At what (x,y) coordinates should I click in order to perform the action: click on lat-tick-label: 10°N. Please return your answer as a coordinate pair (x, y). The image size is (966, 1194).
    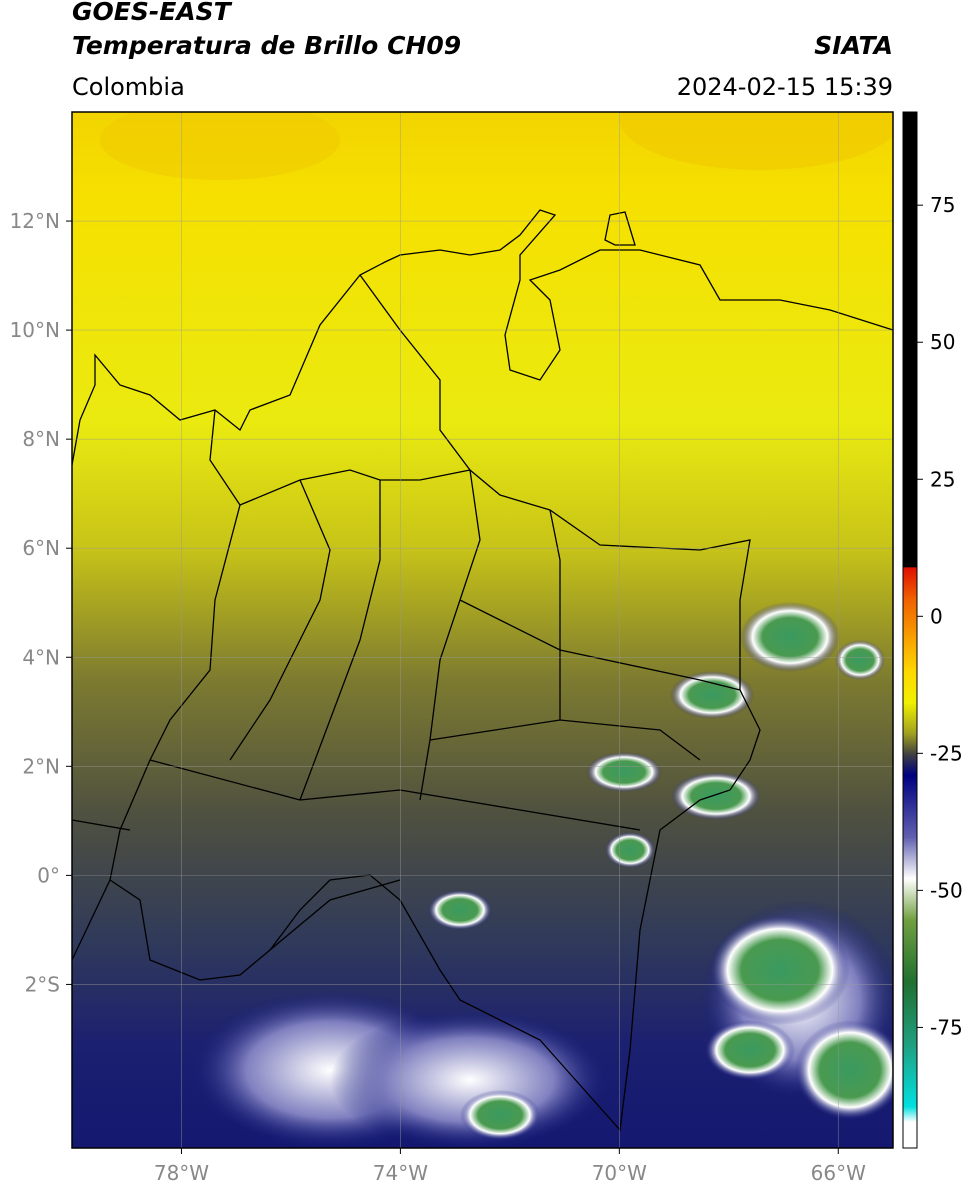
    Looking at the image, I should click on (35, 330).